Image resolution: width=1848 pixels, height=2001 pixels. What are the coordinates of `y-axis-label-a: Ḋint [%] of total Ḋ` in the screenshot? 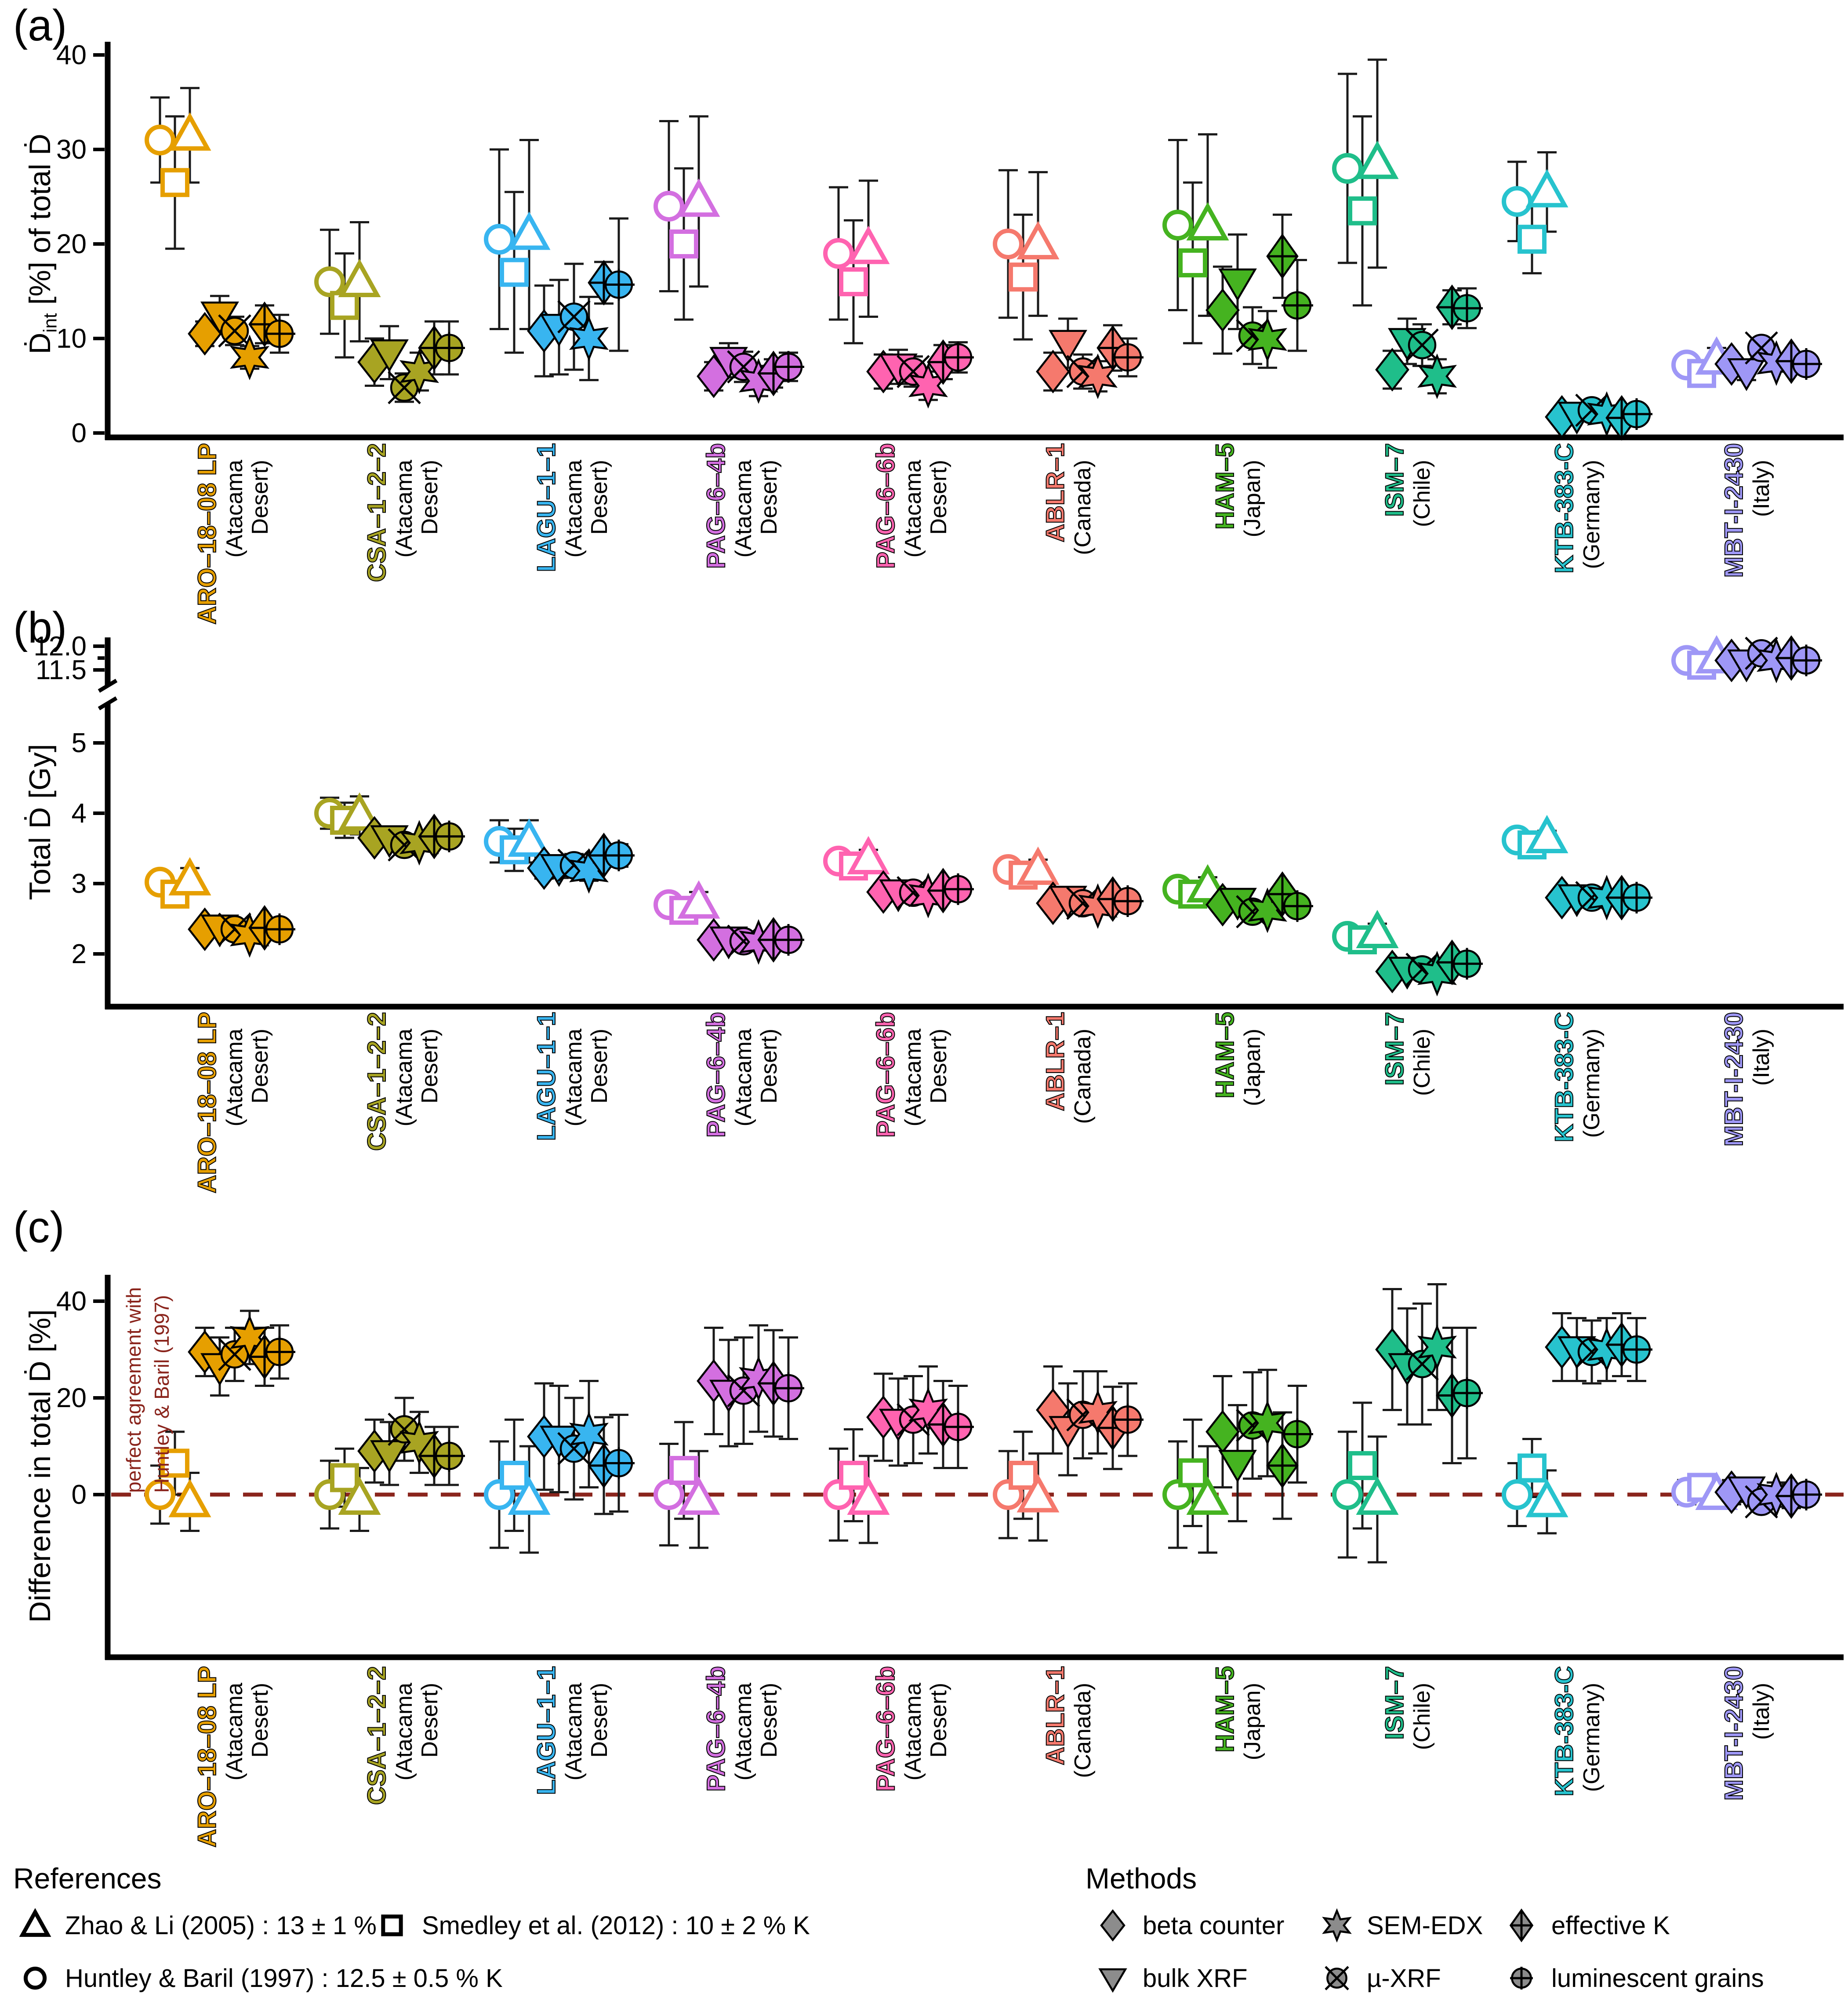 It's located at (42, 244).